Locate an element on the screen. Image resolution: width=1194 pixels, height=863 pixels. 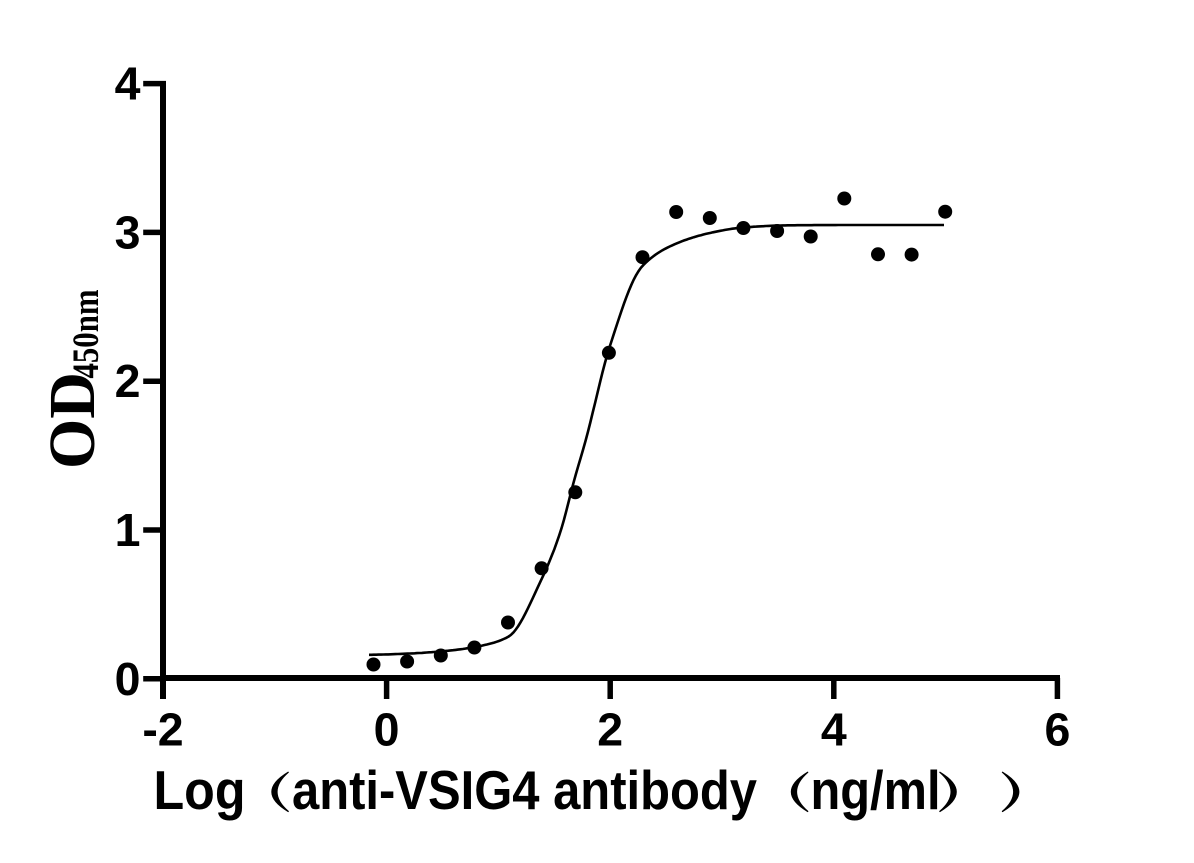
svg-text: 3 is located at coordinates (128, 232).